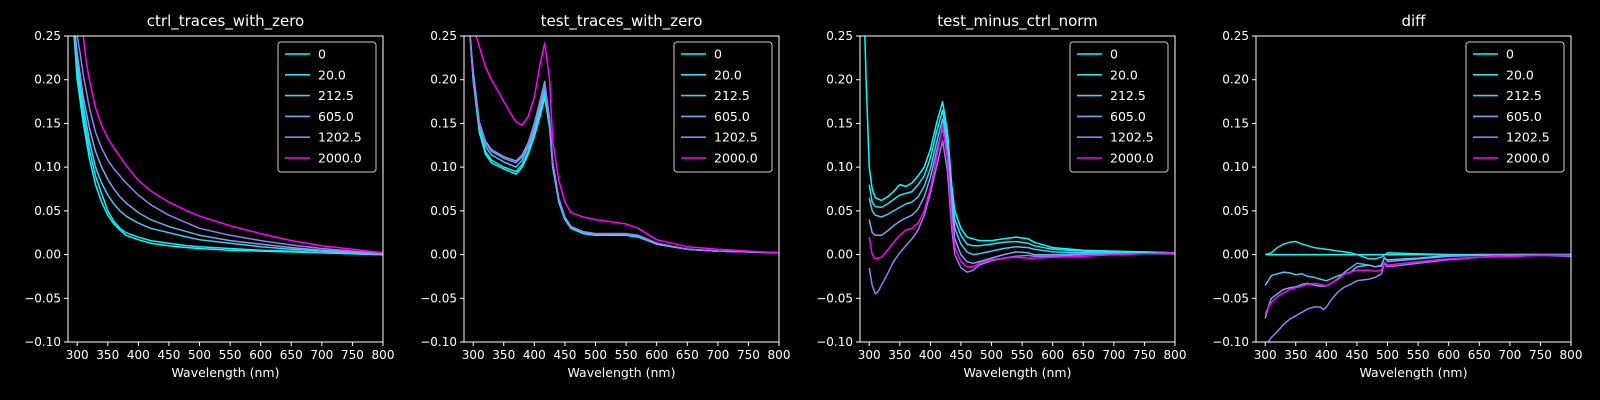 The image size is (1600, 400). Describe the element at coordinates (1413, 21) in the screenshot. I see `chart-title: diff` at that location.